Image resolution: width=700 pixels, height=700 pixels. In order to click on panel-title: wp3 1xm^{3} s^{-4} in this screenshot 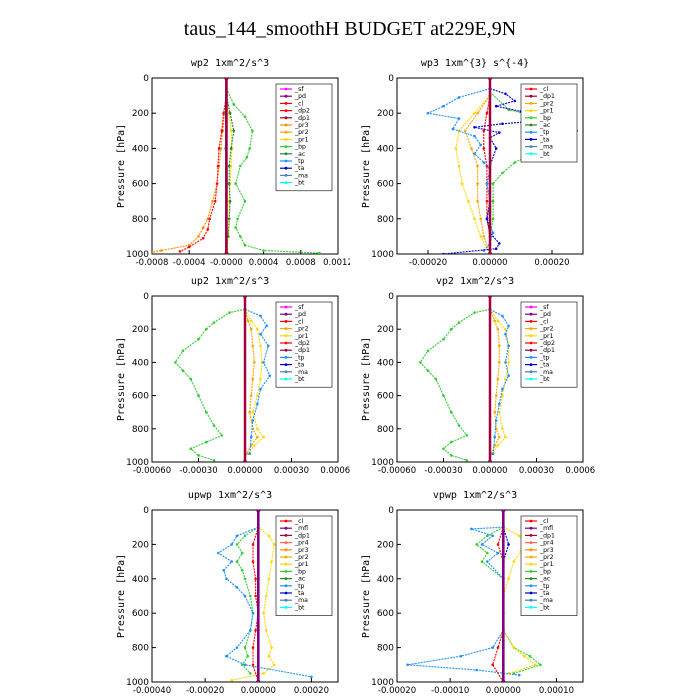, I will do `click(475, 63)`.